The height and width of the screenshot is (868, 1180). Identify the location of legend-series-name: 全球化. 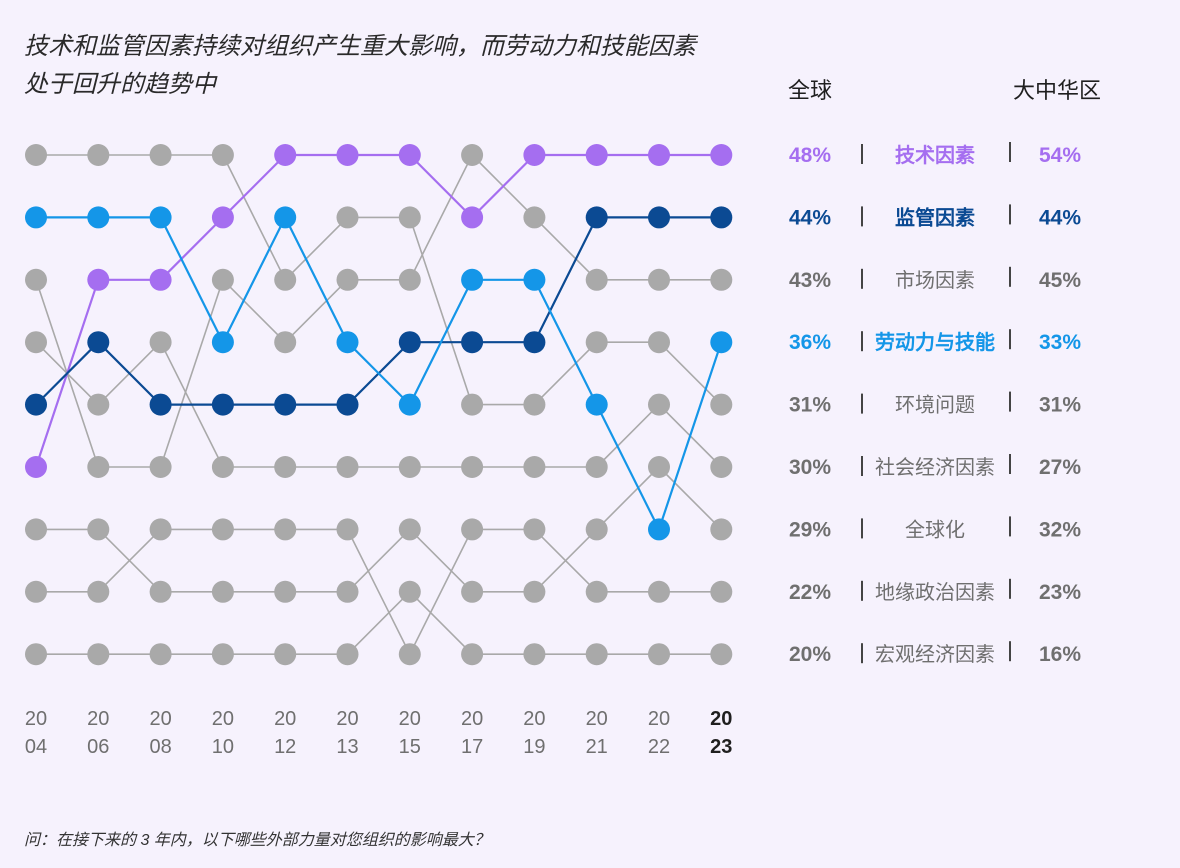
(935, 529).